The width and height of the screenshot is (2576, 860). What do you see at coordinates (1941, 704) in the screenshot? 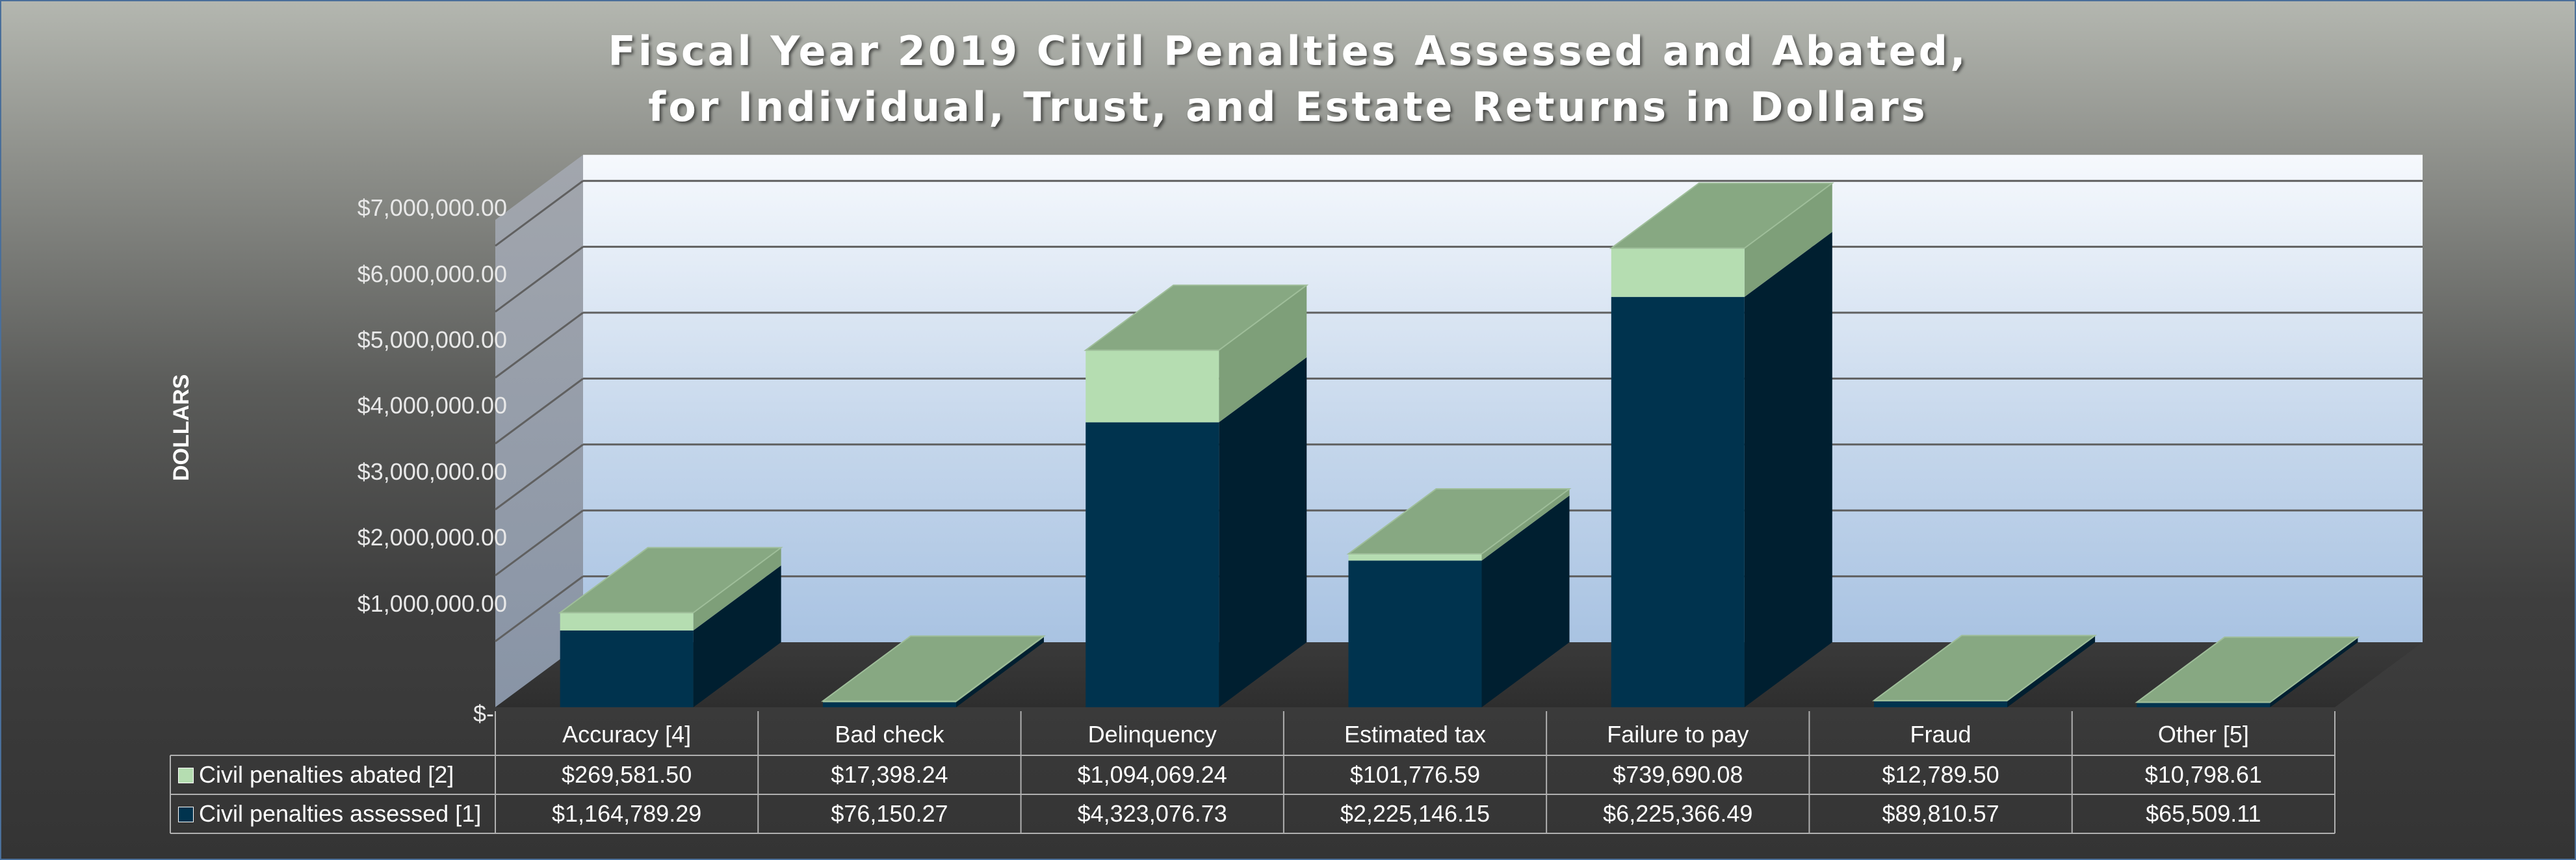
I see `bar-assessed-fraud` at bounding box center [1941, 704].